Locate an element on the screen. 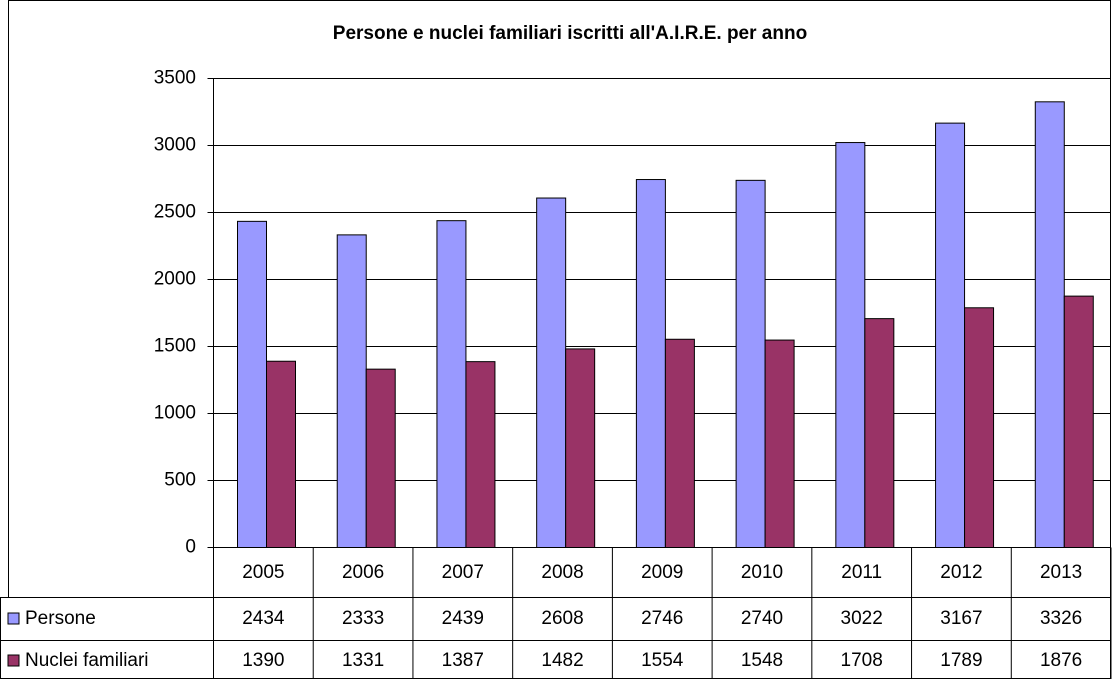 The image size is (1112, 679). table-bg is located at coordinates (4, 638).